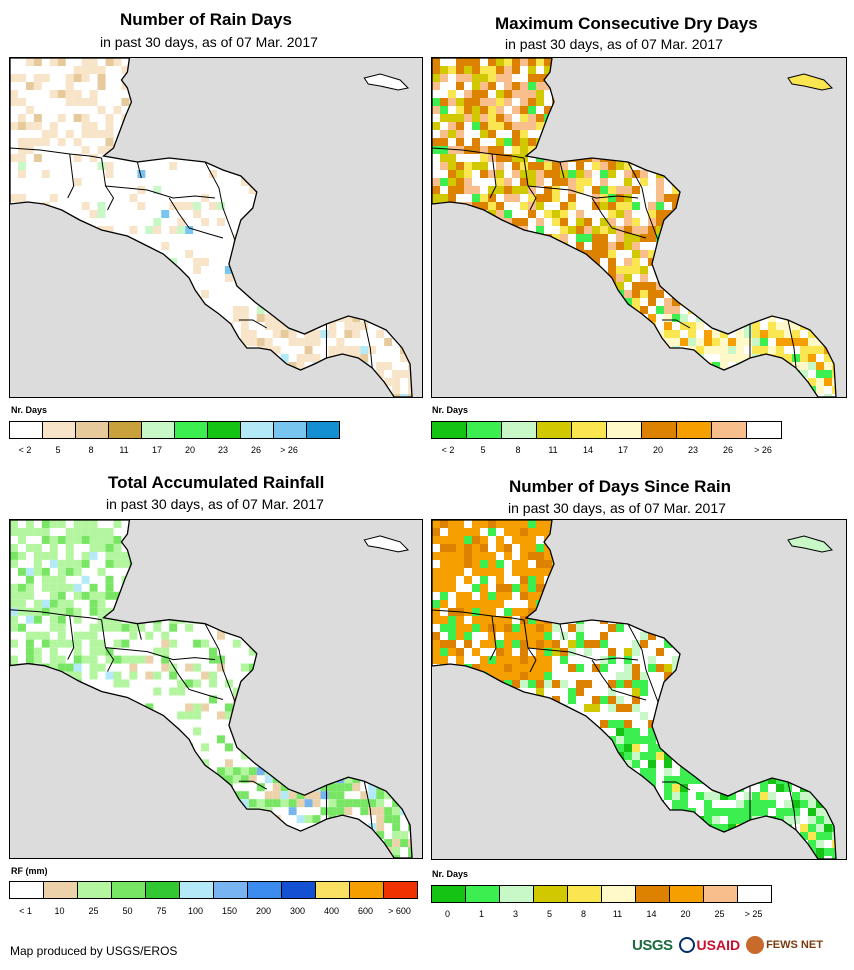 This screenshot has width=854, height=970. I want to click on legend-tick-label: 75, so click(161, 911).